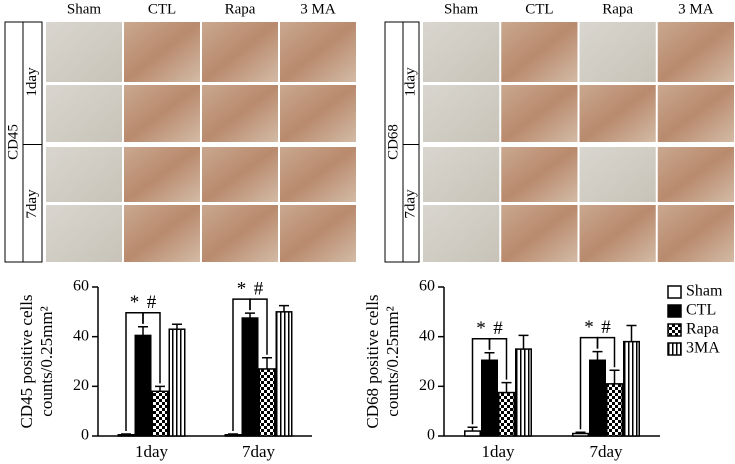 The image size is (735, 464). I want to click on legend-label: 3MA, so click(703, 348).